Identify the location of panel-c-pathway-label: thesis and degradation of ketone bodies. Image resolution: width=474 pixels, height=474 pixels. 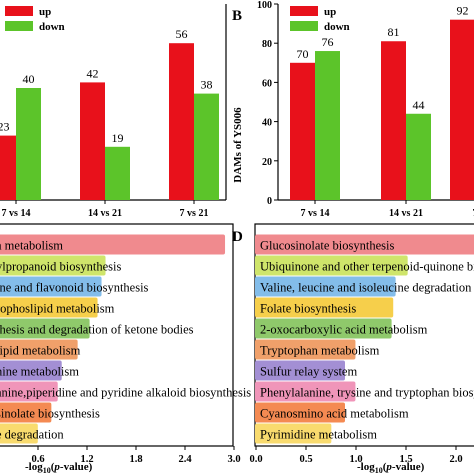
(97, 330).